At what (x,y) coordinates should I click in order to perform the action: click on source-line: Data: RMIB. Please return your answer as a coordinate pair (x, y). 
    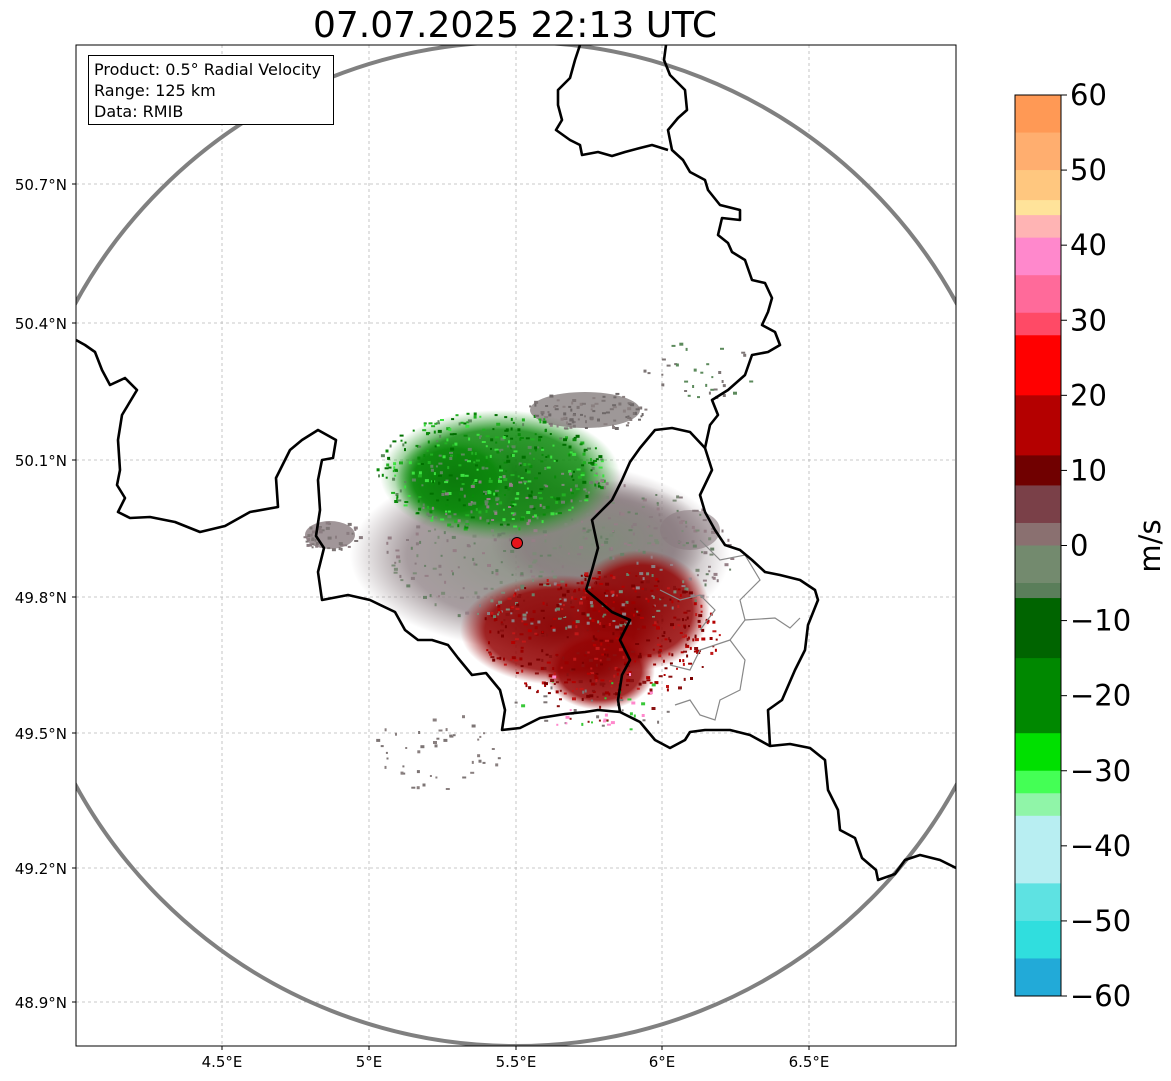
    Looking at the image, I should click on (139, 111).